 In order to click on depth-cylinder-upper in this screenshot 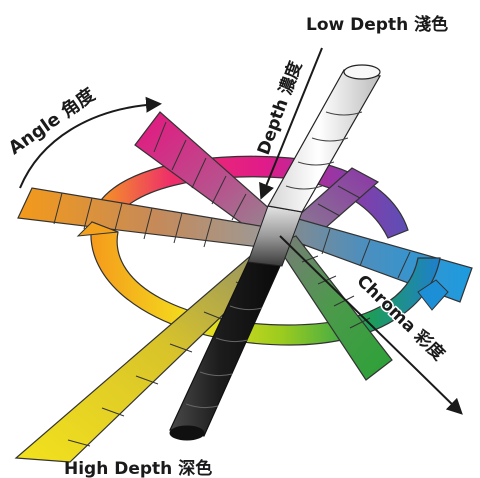, I will do `click(324, 138)`.